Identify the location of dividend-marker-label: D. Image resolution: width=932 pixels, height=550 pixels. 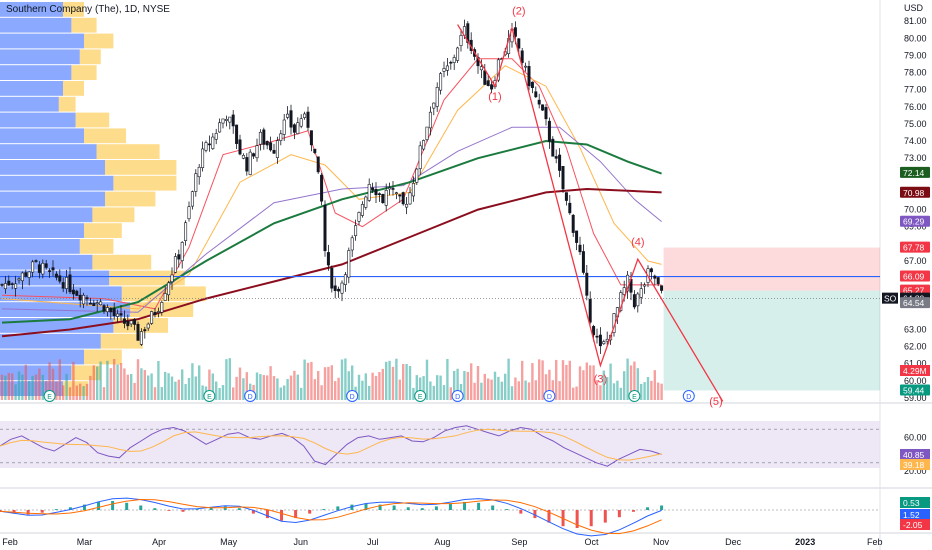
(457, 397).